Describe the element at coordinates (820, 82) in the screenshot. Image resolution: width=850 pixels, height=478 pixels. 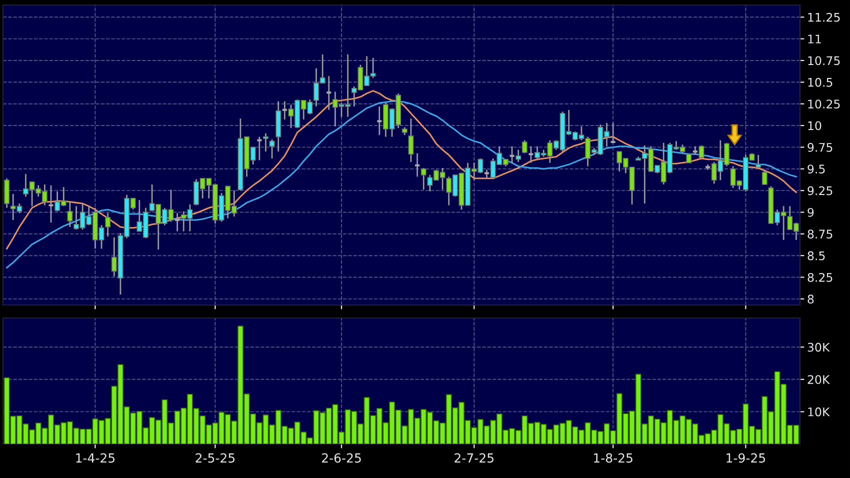
I see `y-tick-label: 10.5` at that location.